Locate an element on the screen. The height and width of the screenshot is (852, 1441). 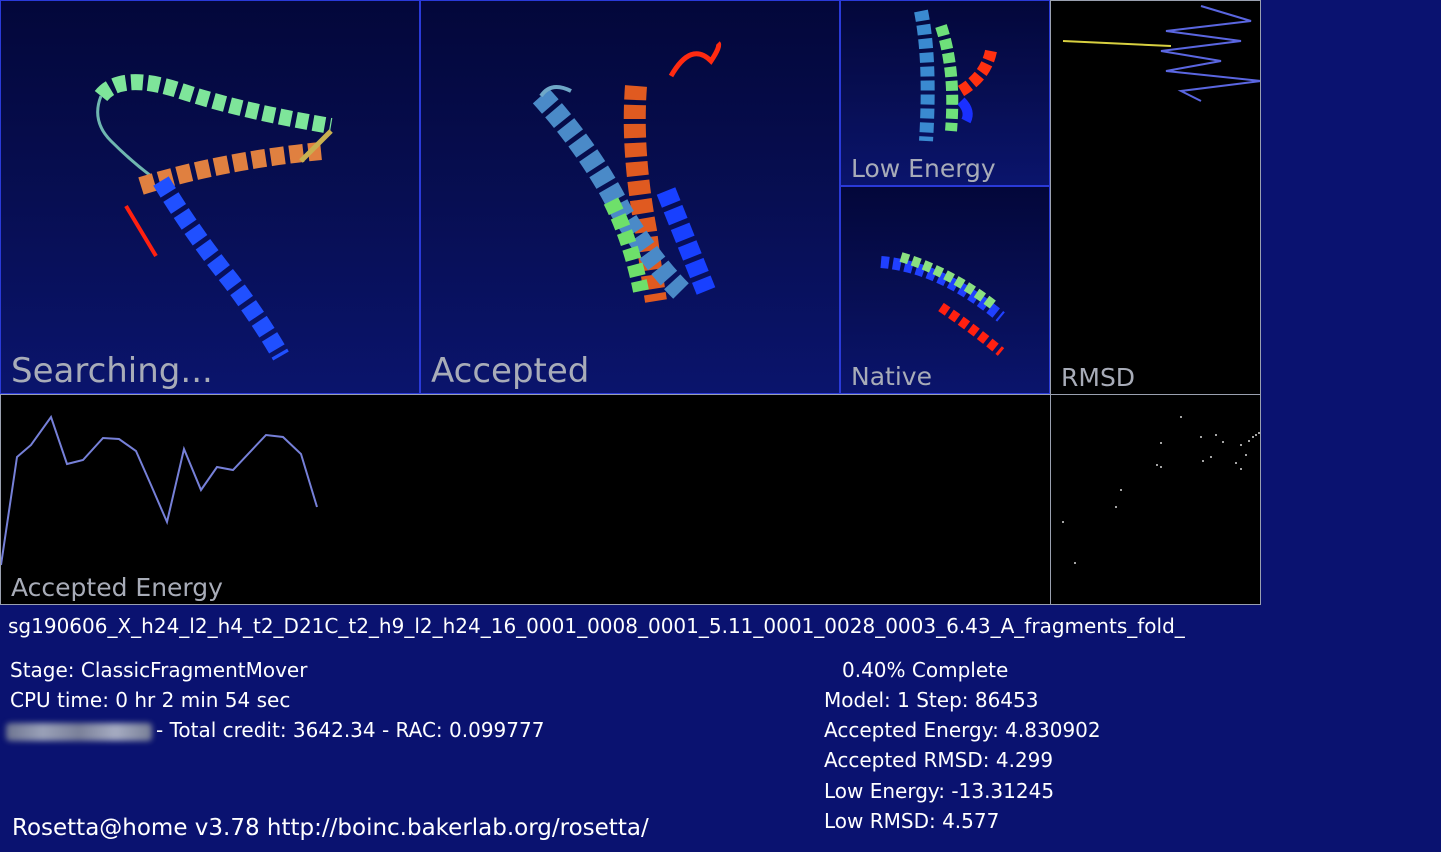
credit-line: - Total credit: 3642.34 - RAC: 0.099777 is located at coordinates (275, 730).